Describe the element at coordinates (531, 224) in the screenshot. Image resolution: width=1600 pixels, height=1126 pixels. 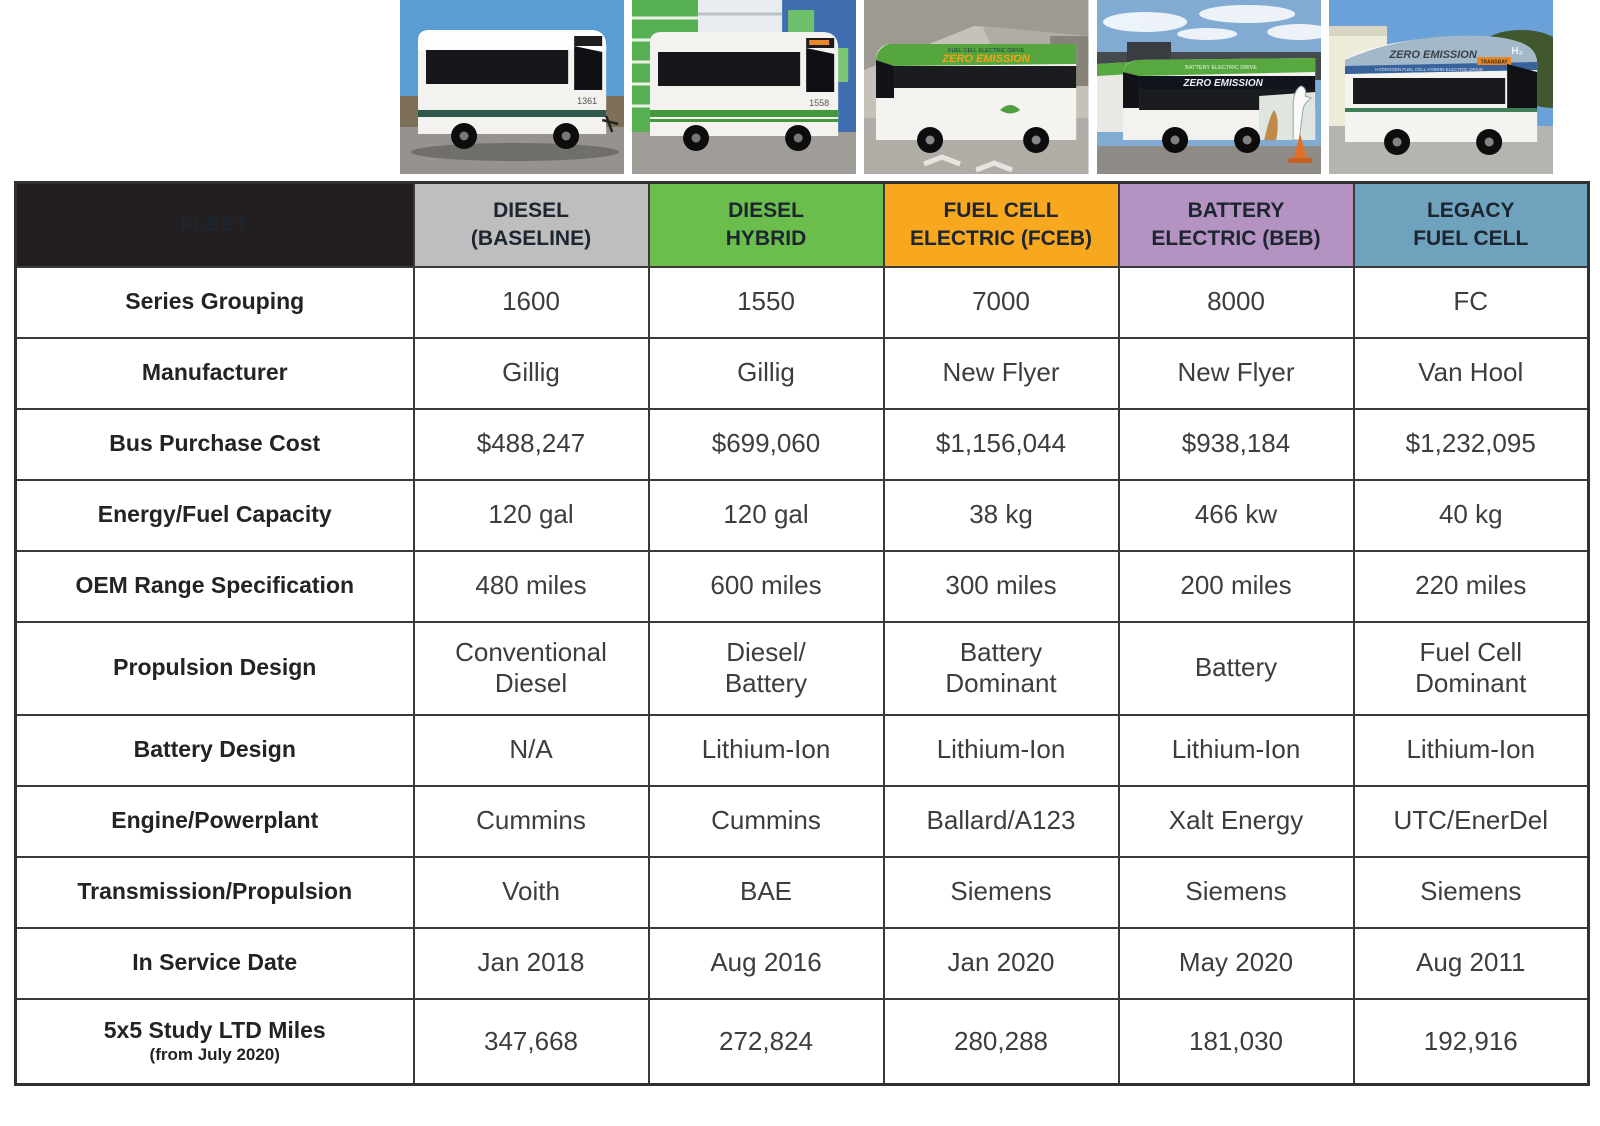
I see `column-header-diesel-baseline: DIESEL (BASELINE)` at that location.